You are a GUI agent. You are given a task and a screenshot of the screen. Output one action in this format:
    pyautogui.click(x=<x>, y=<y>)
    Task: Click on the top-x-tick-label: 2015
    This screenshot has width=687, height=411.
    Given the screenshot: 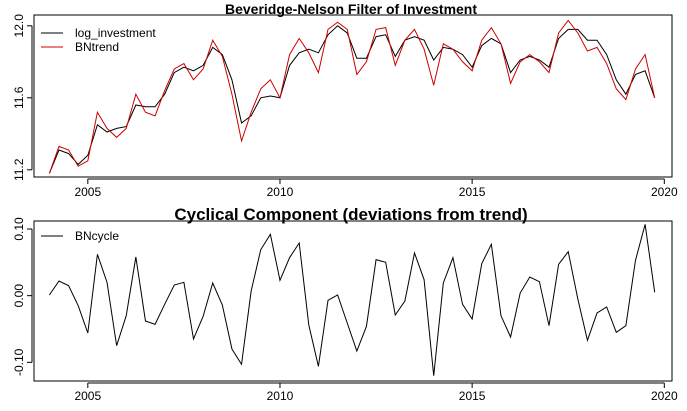 What is the action you would take?
    pyautogui.click(x=472, y=192)
    